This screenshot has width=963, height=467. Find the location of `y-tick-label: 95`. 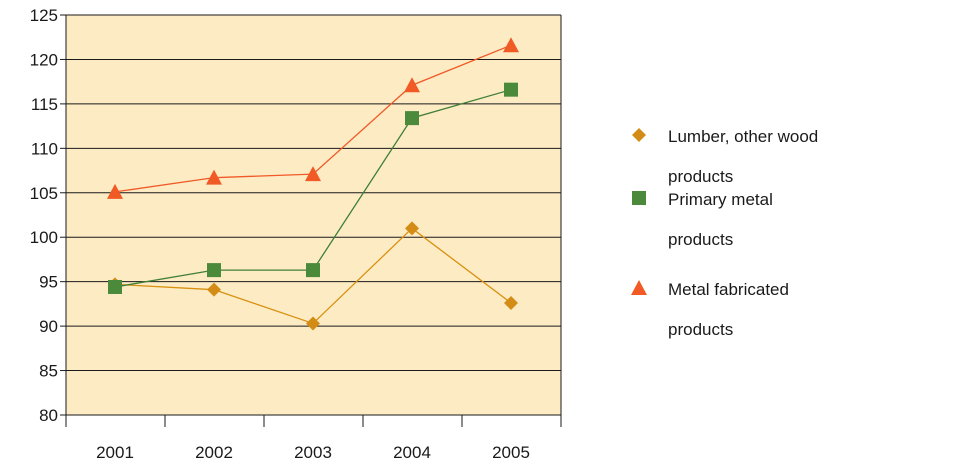

y-tick-label: 95 is located at coordinates (48, 282).